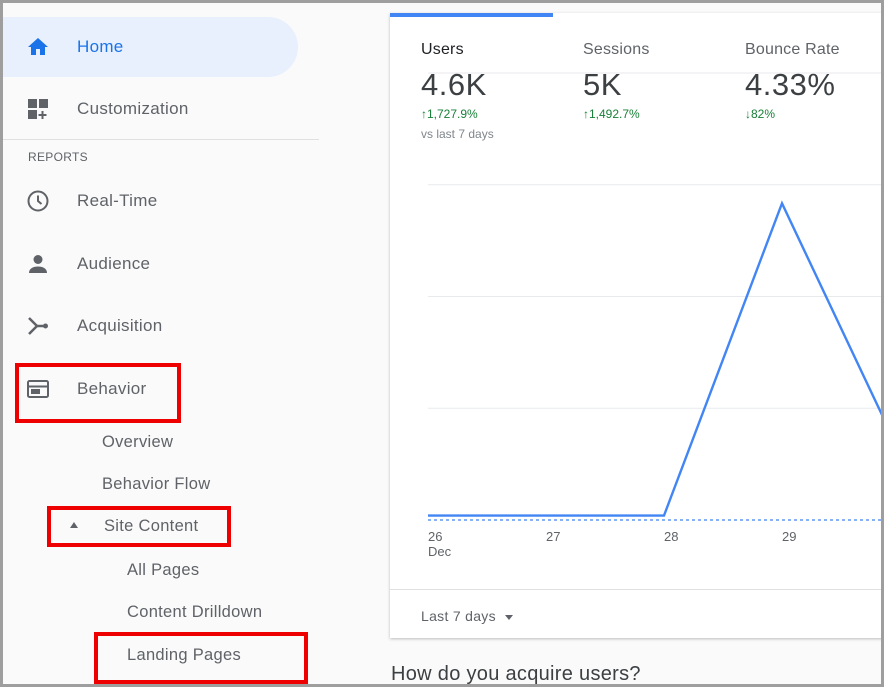  I want to click on nav-subitem-content-drilldown: Content Drilldown, so click(195, 612).